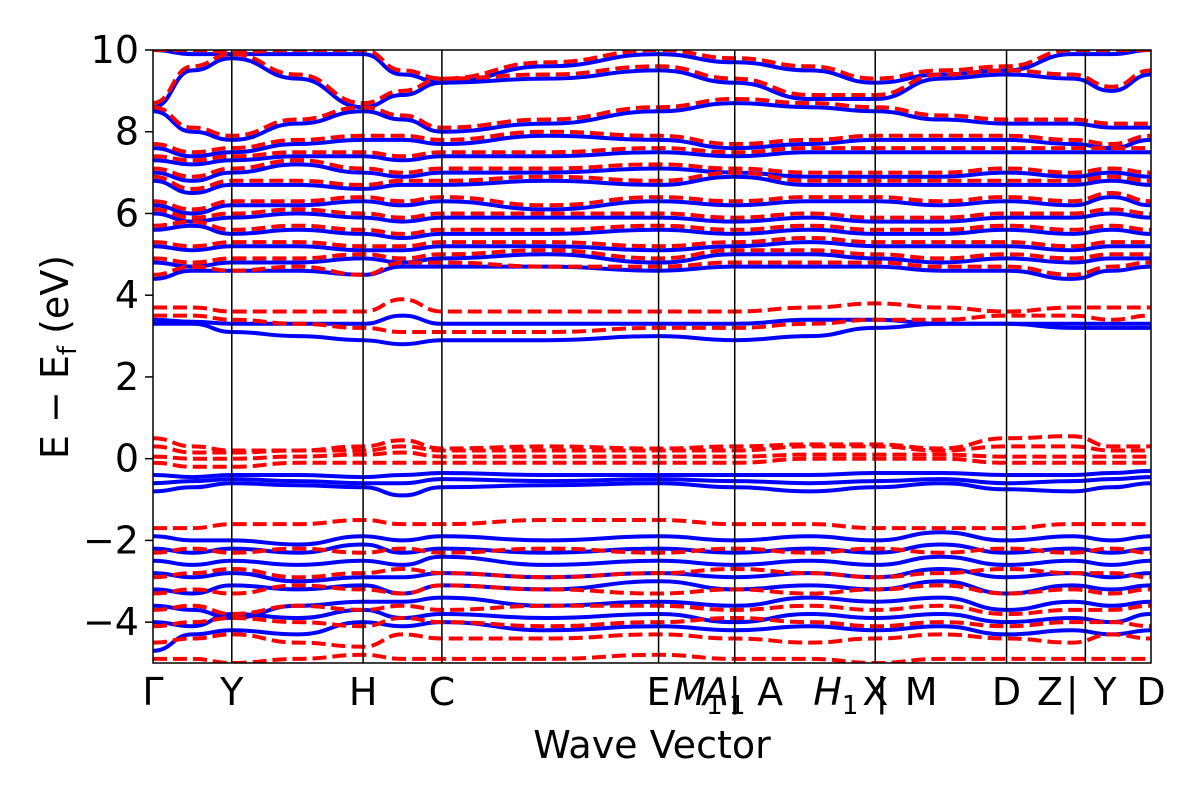  What do you see at coordinates (921, 692) in the screenshot?
I see `x-tick-label: M` at bounding box center [921, 692].